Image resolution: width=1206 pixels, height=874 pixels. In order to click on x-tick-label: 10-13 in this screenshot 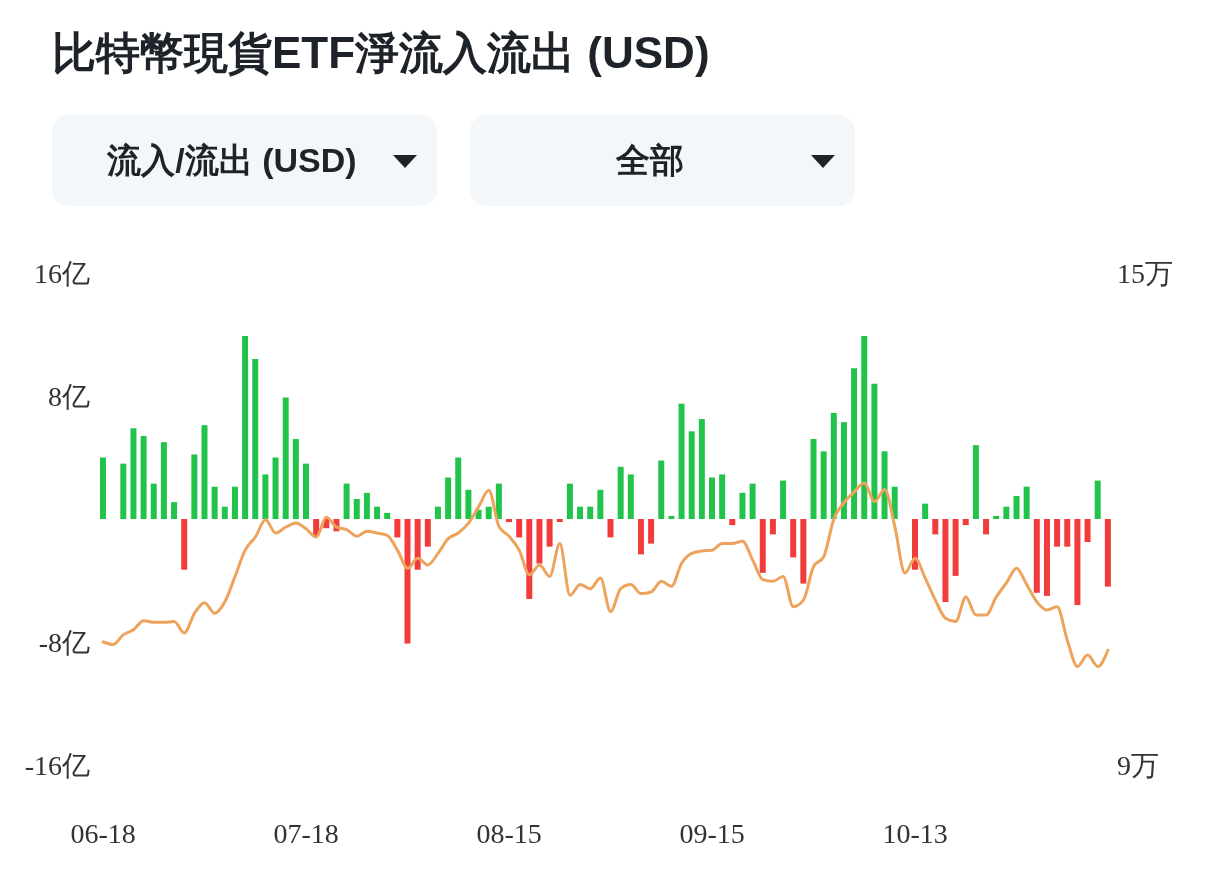, I will do `click(915, 833)`.